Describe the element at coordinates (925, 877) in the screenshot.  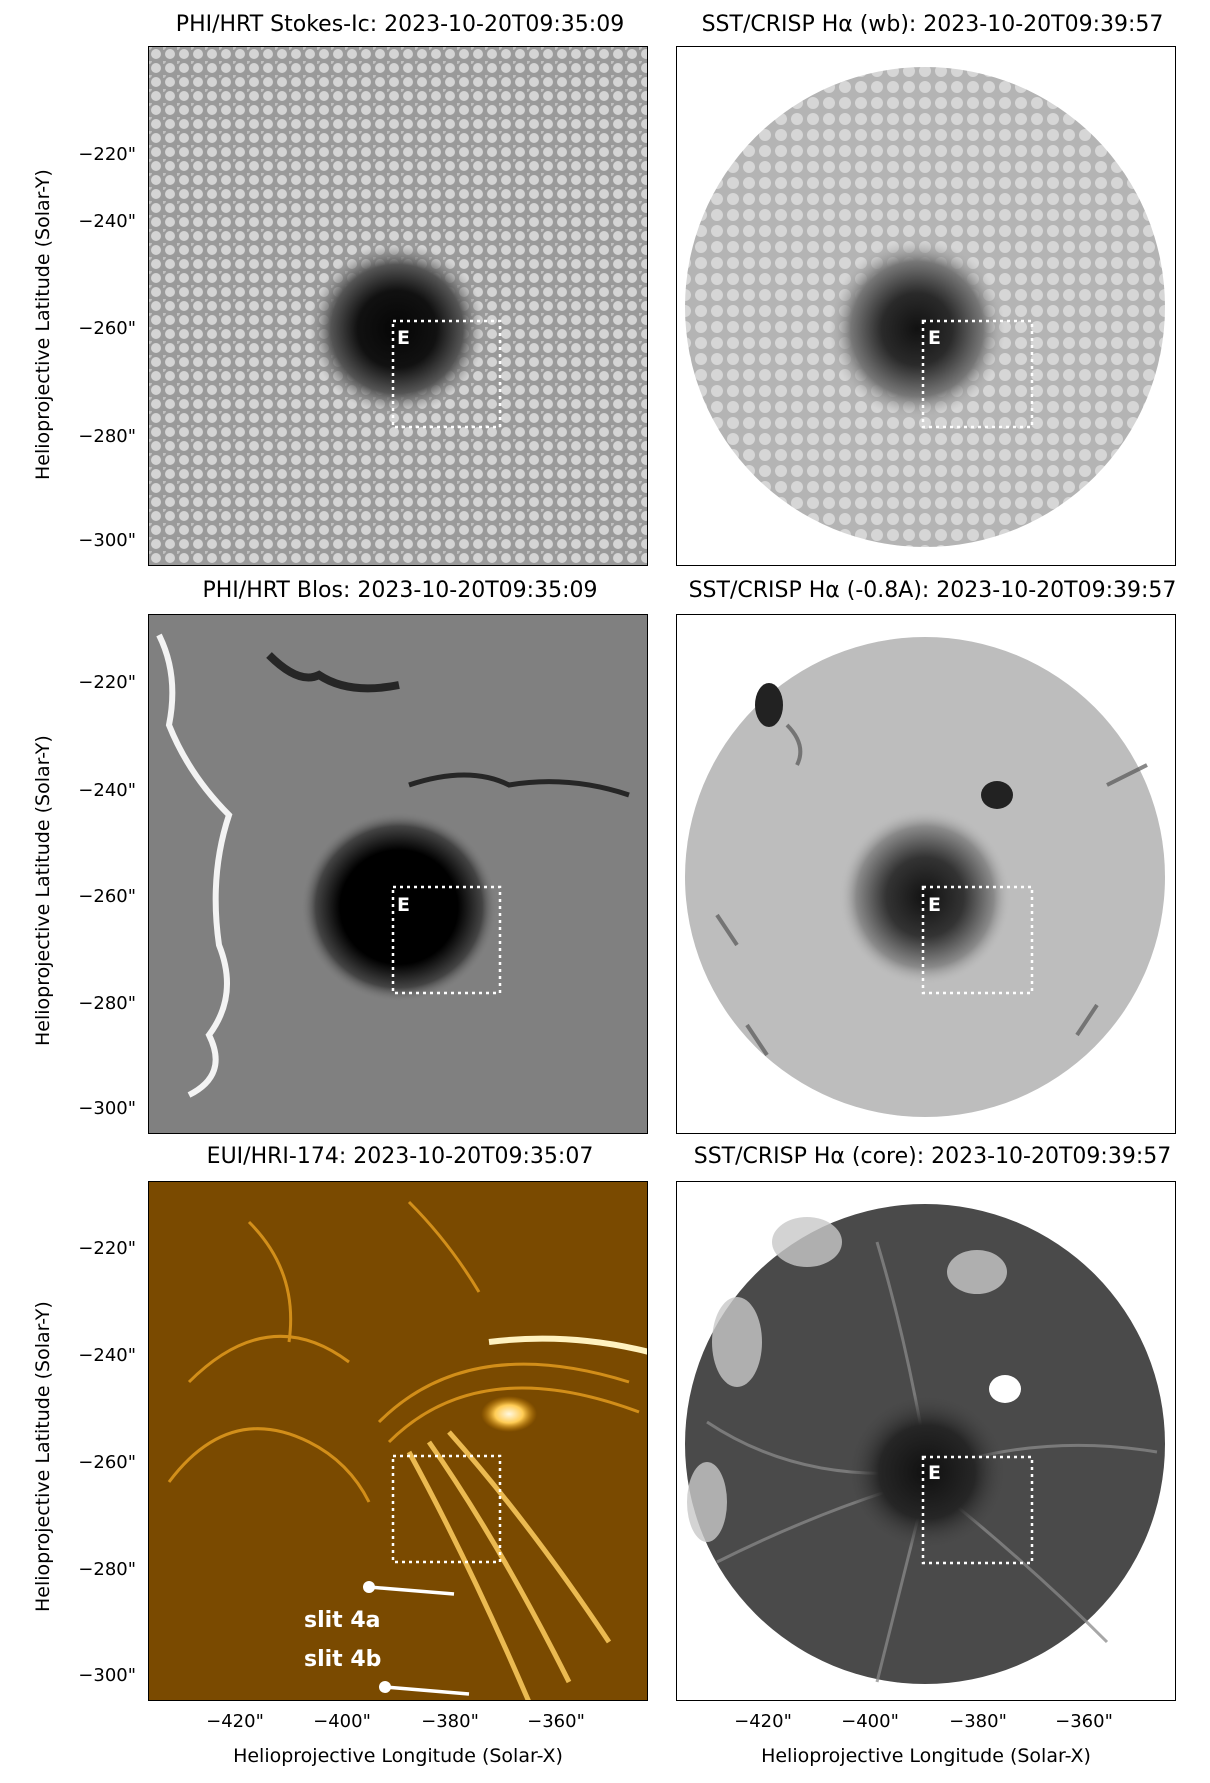
I see `wing-image: E` at that location.